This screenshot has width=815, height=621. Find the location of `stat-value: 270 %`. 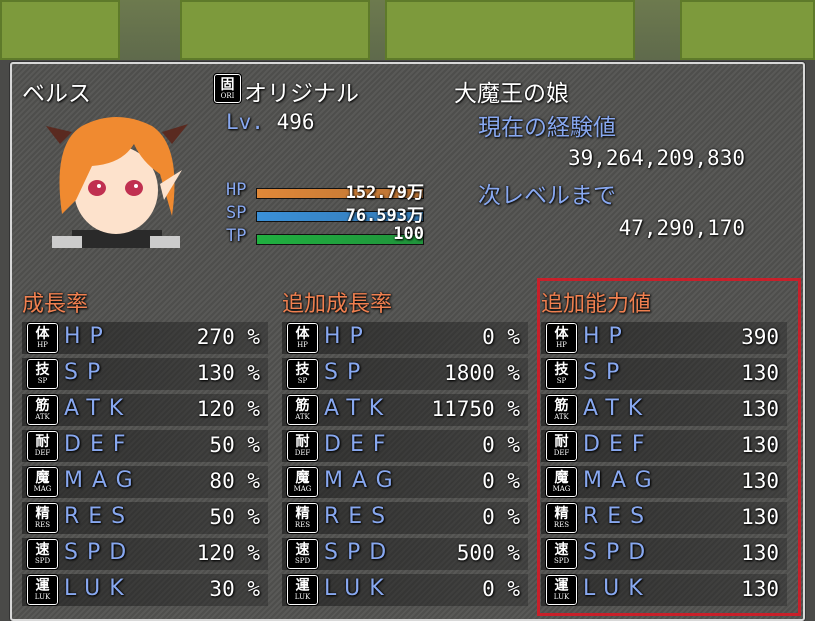

stat-value: 270 % is located at coordinates (228, 337).